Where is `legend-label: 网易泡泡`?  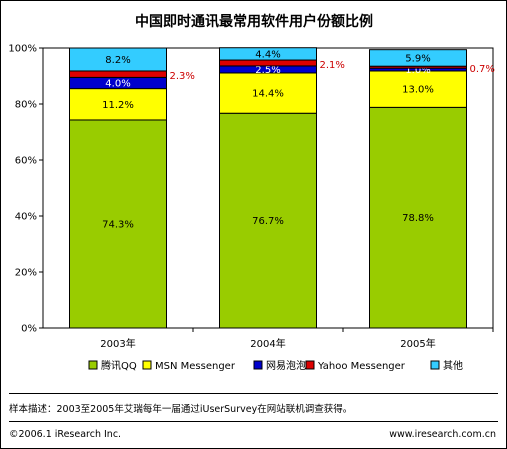 legend-label: 网易泡泡 is located at coordinates (286, 365).